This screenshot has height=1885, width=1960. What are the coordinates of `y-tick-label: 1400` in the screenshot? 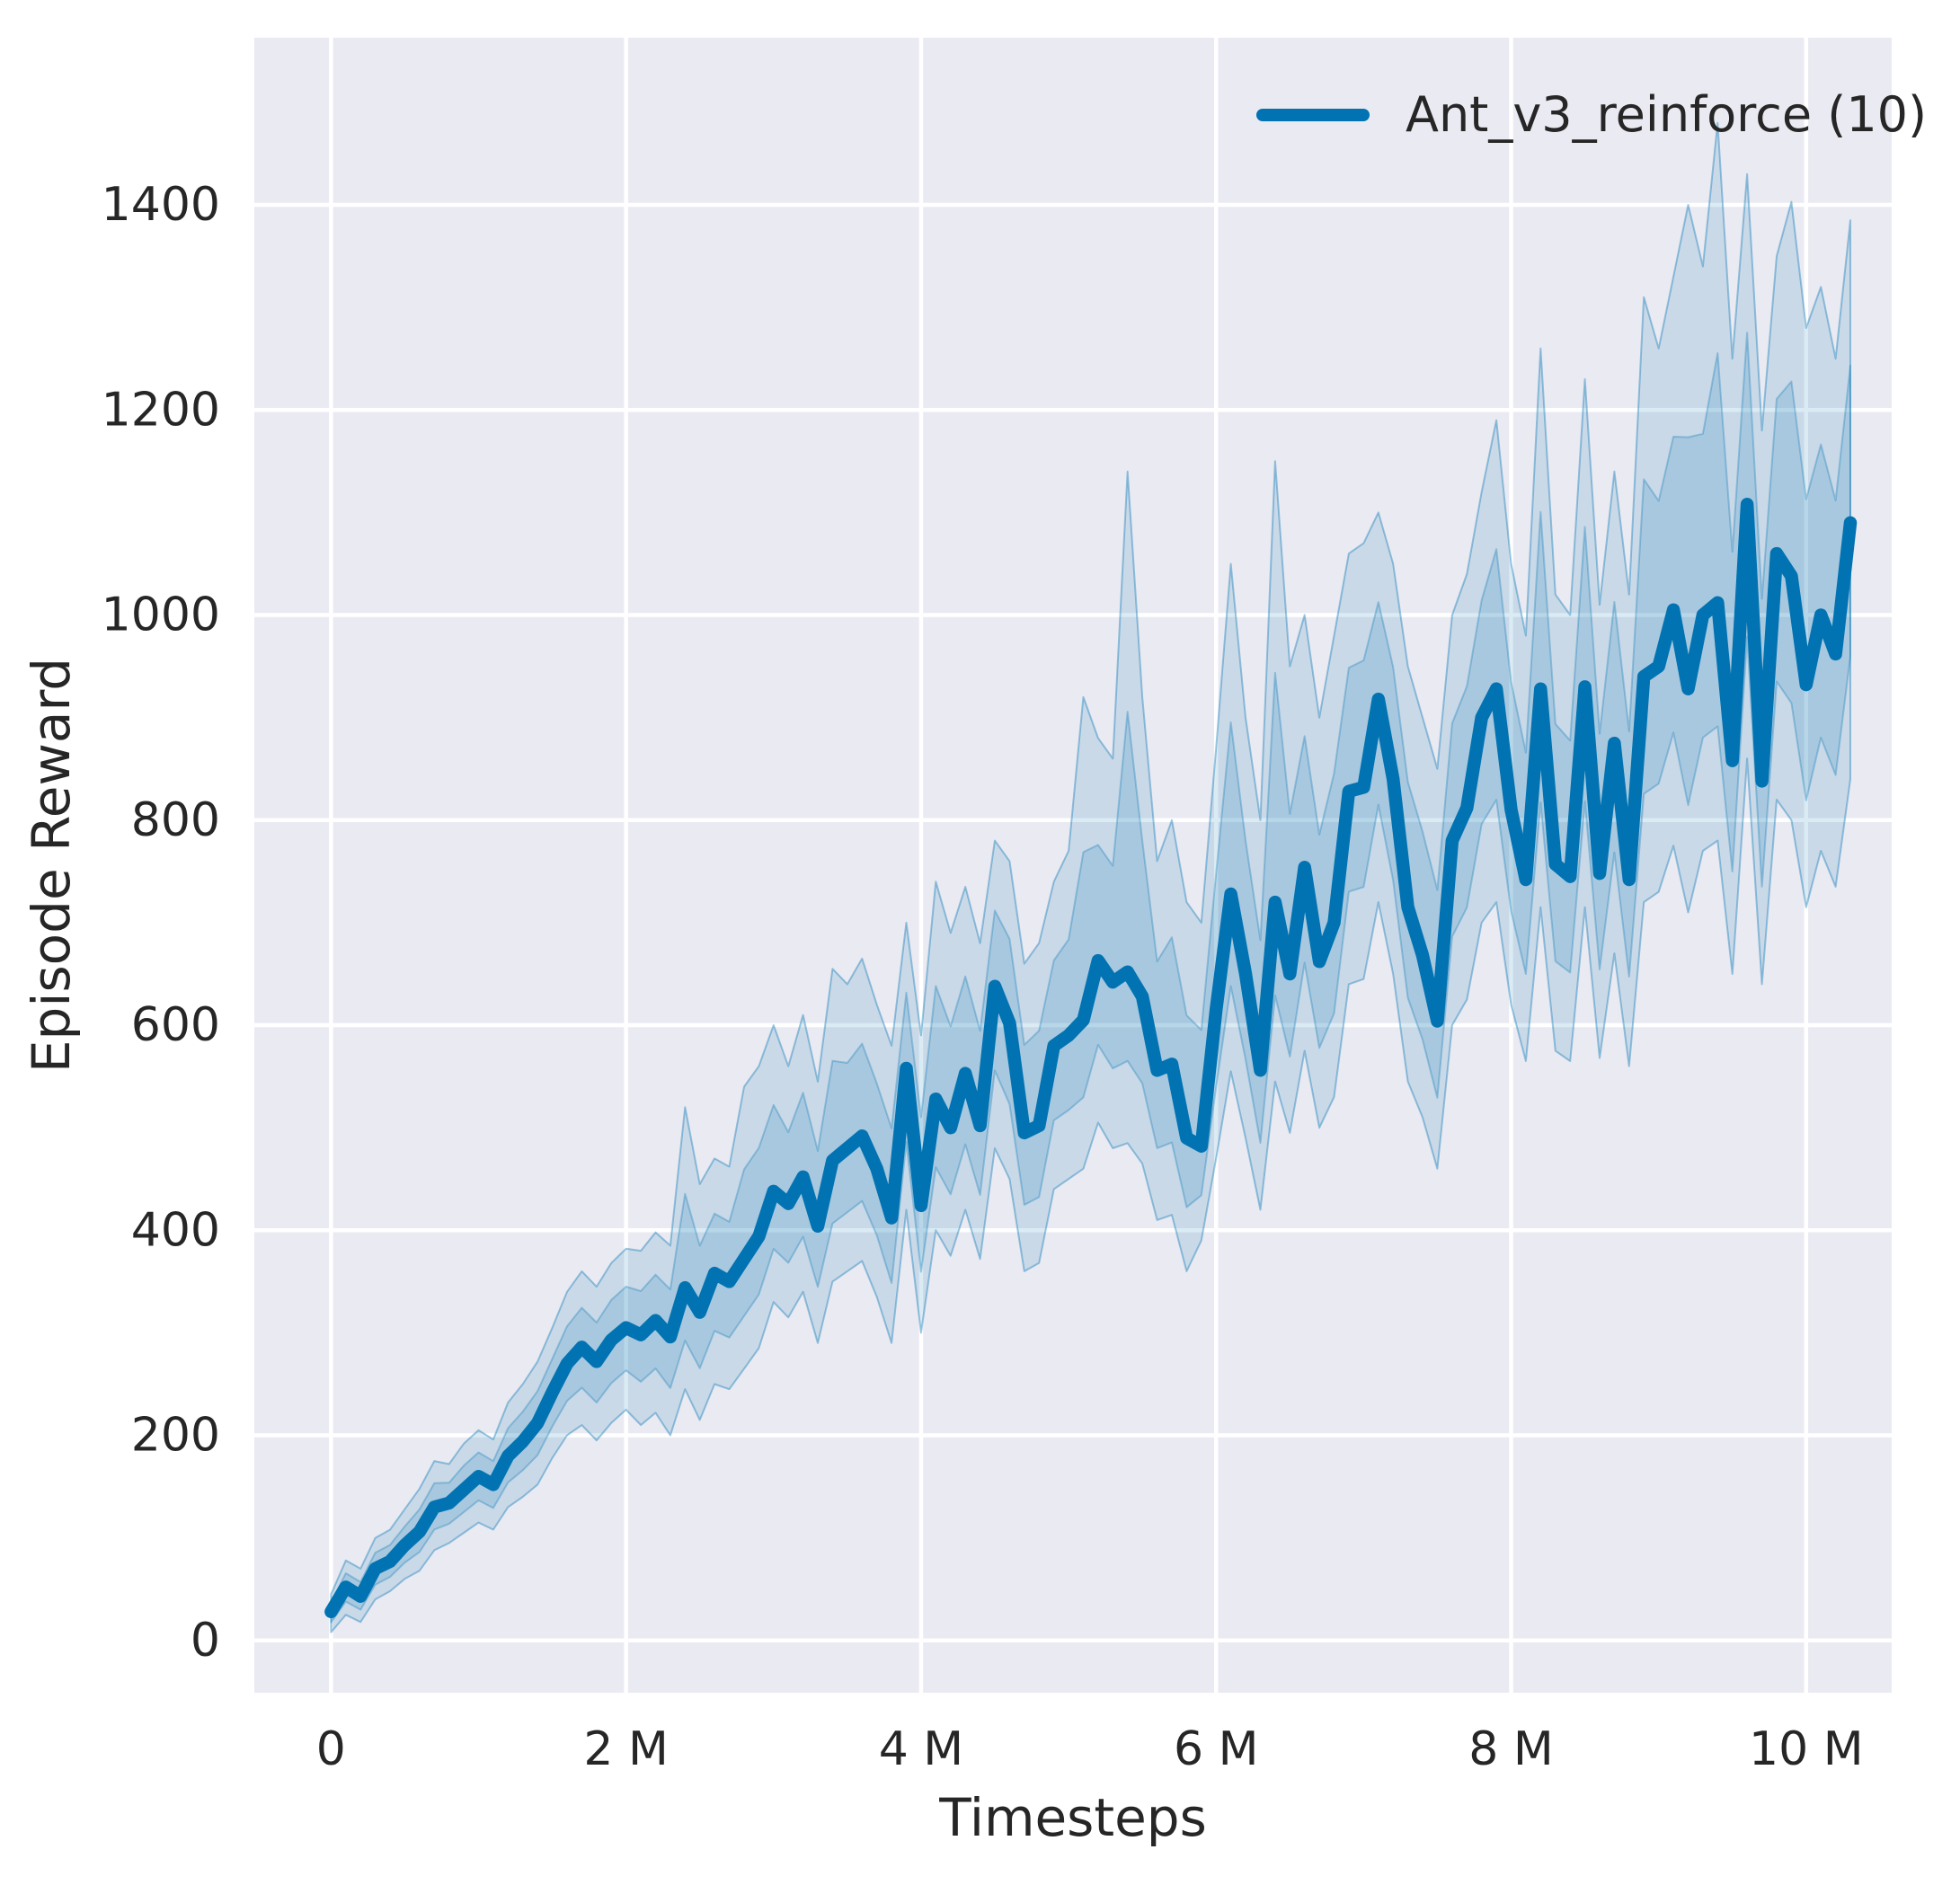 It's located at (161, 205).